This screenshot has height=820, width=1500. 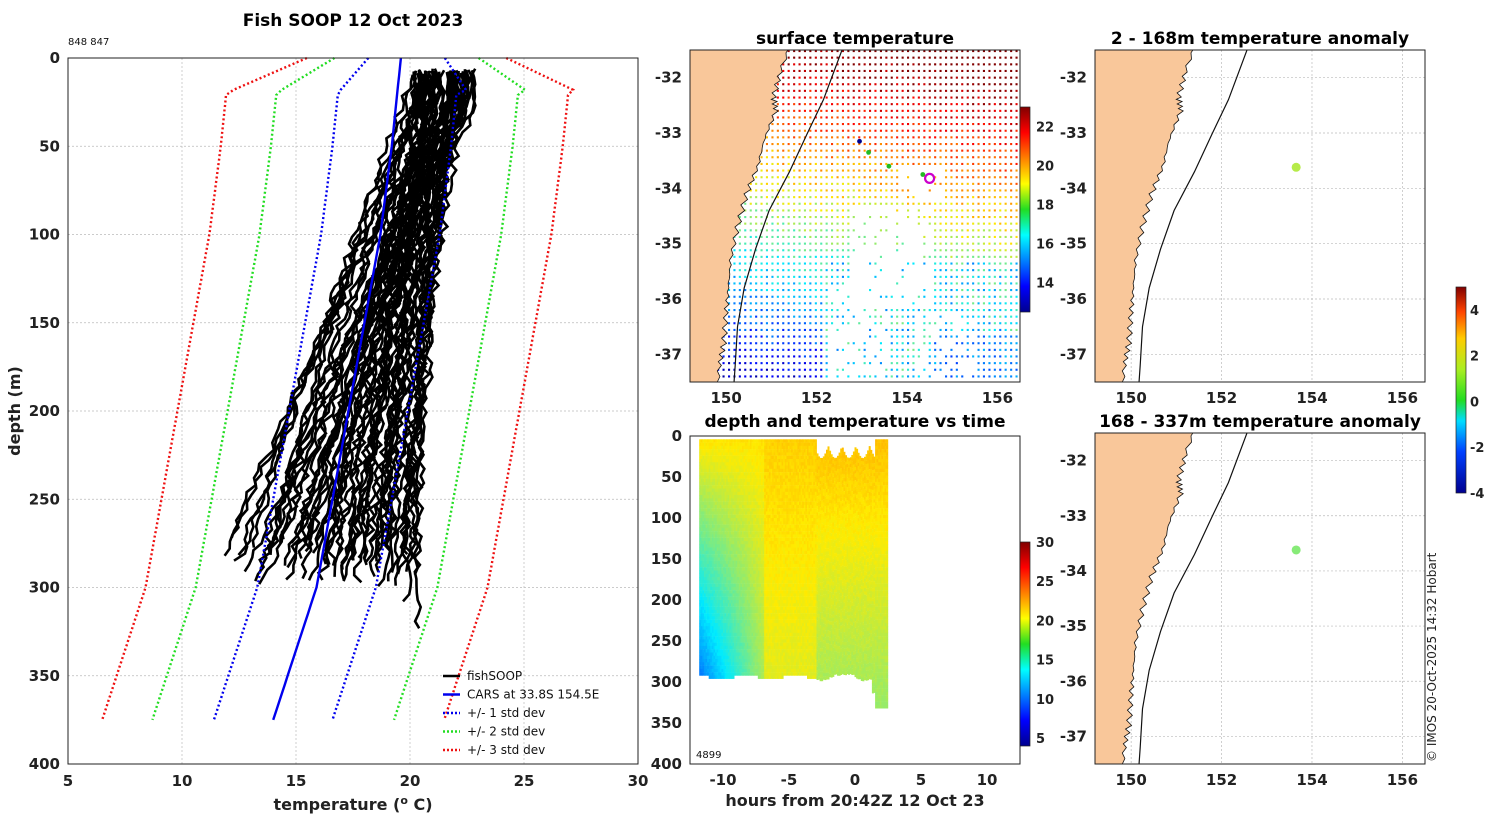 I want to click on a1-y-tick: -35, so click(x=1073, y=244).